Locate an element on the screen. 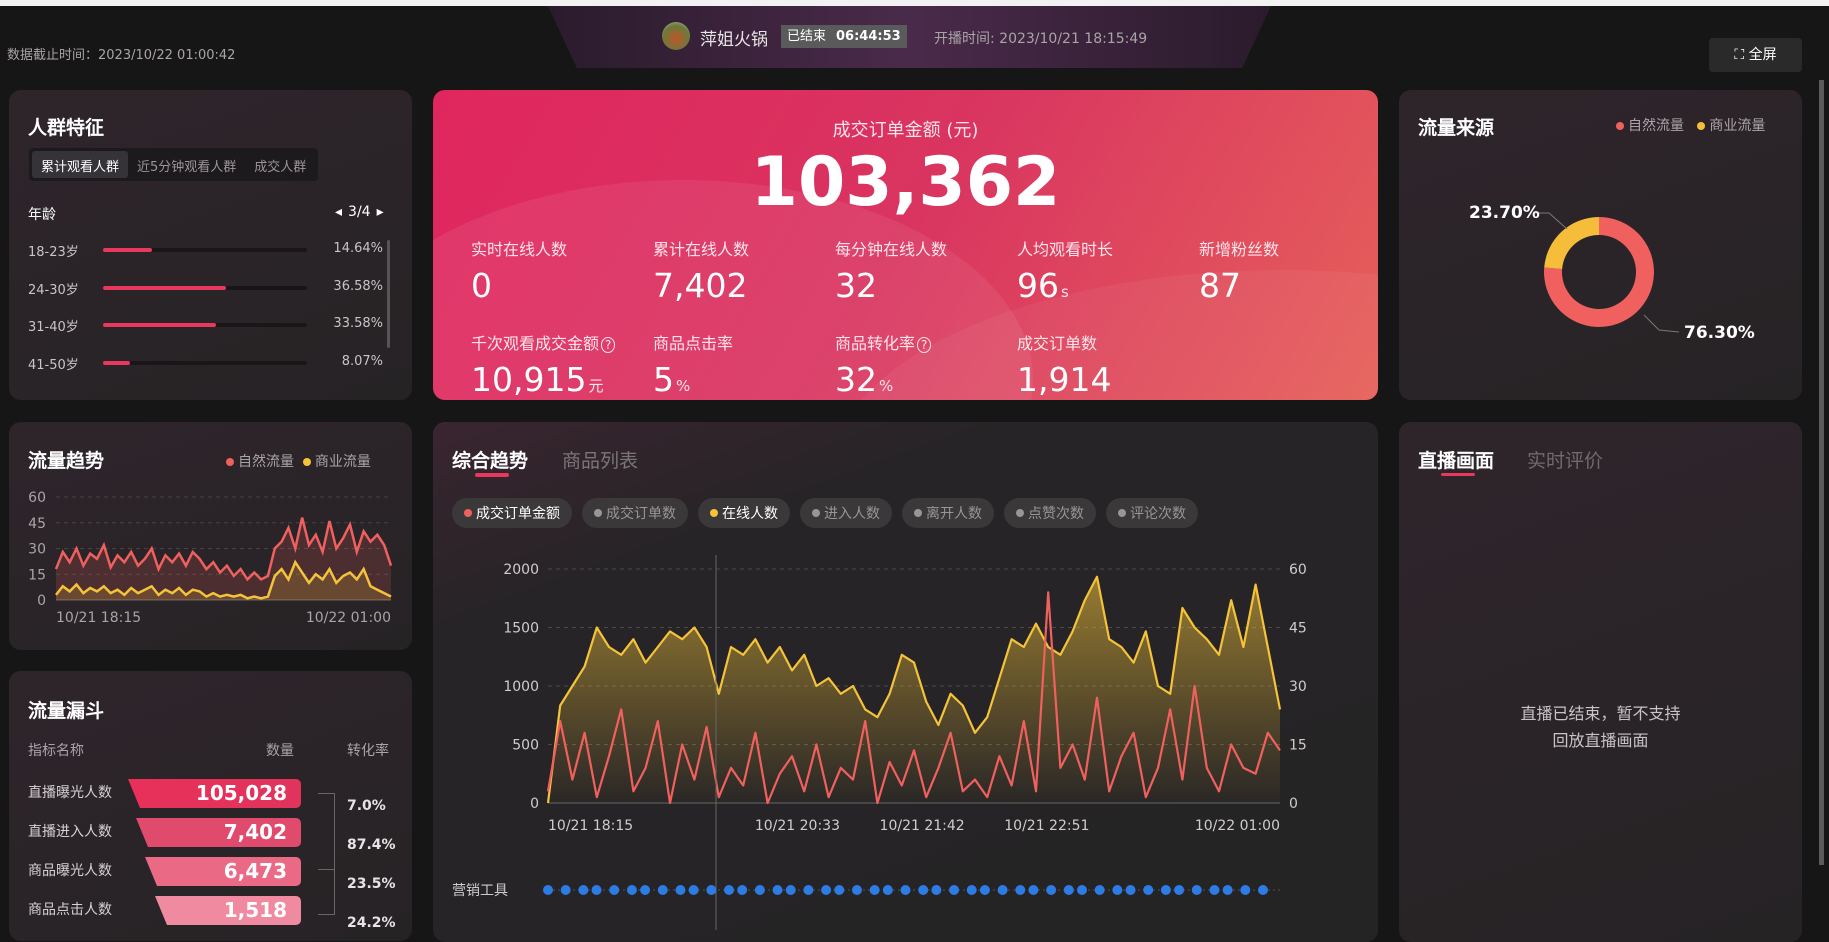  metric-label: 进入人数 is located at coordinates (852, 514).